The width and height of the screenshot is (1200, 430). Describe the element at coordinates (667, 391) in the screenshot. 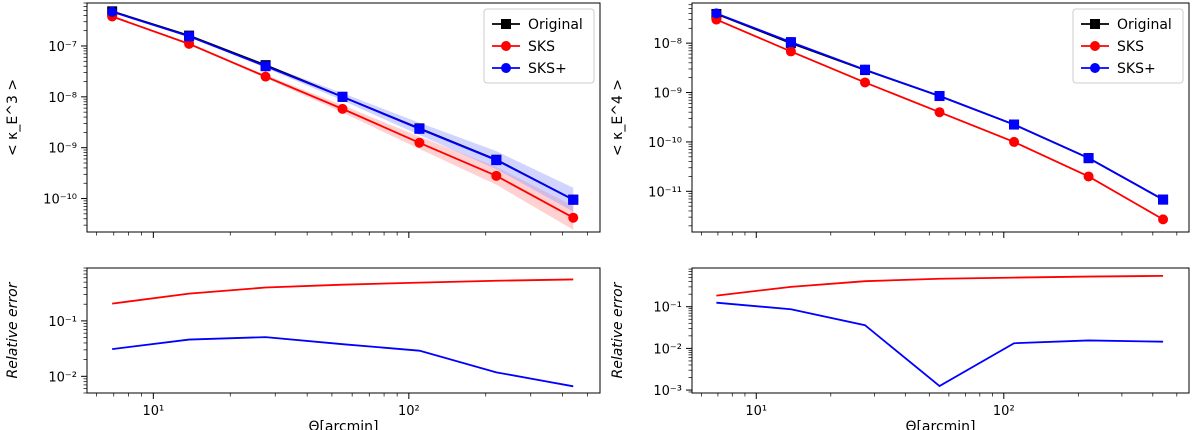

I see `y-tick-label: 10⁻³` at that location.